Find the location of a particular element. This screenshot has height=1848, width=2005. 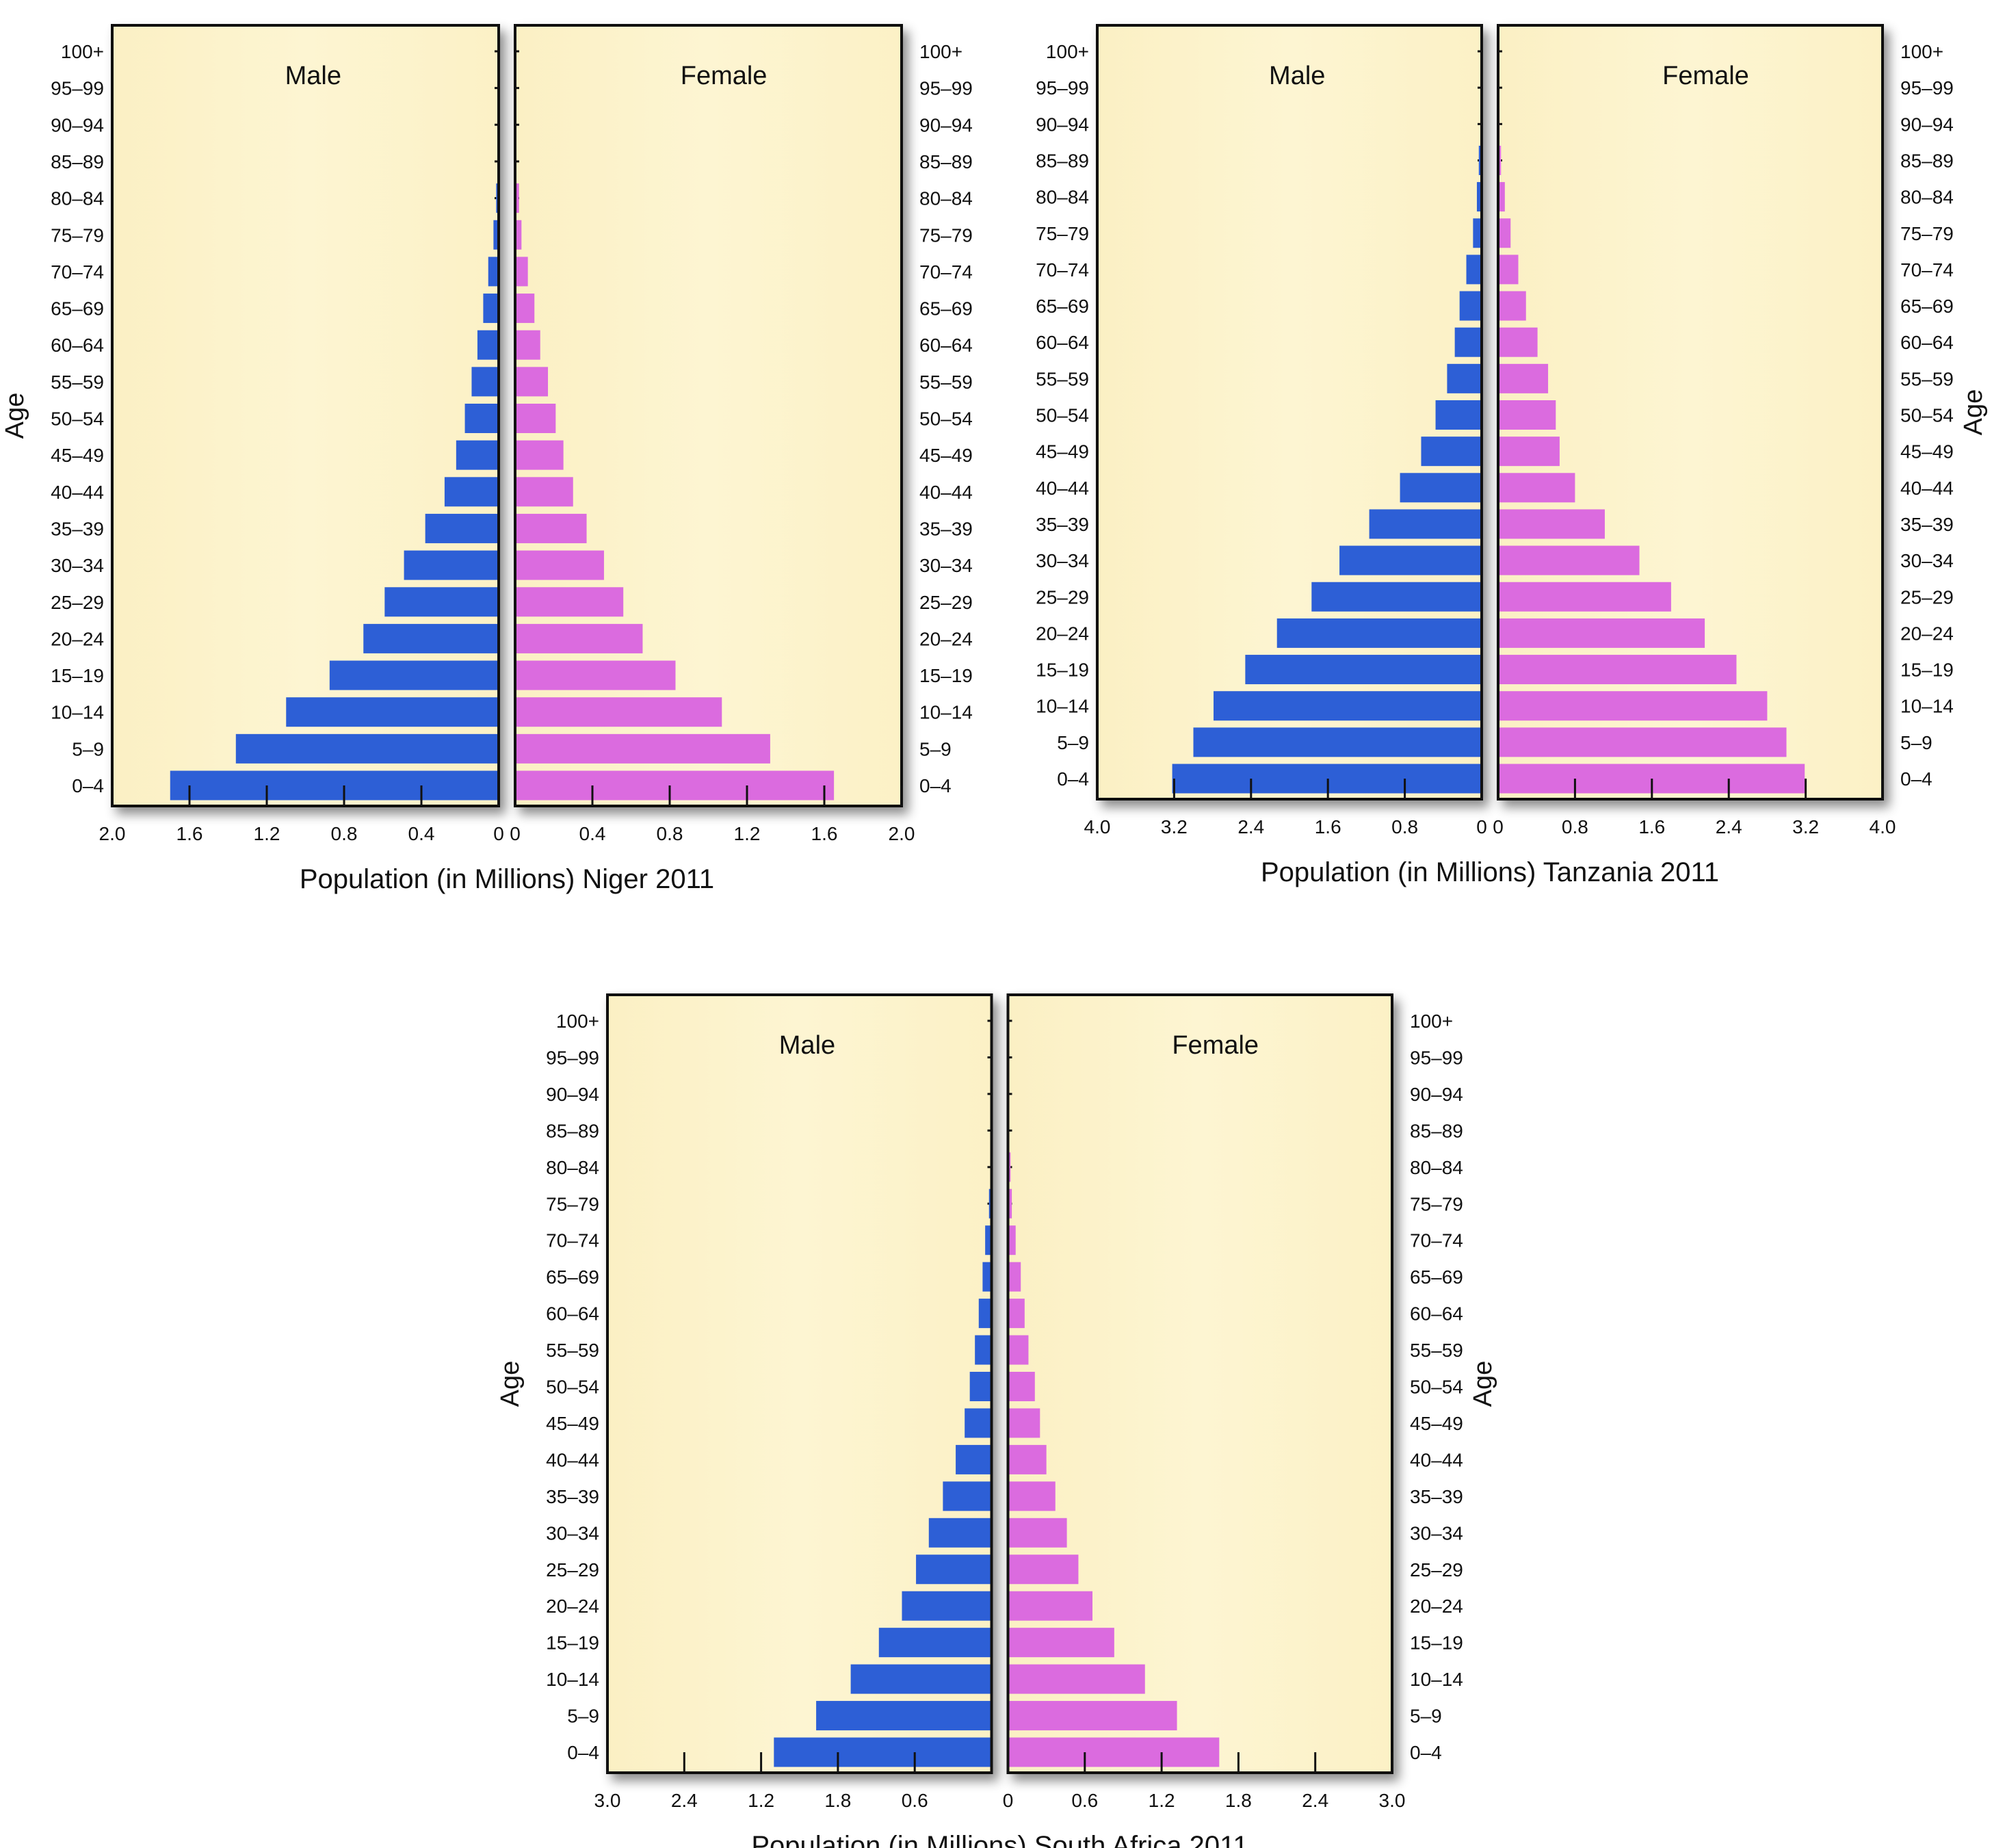

x-axis-title: Population (in Millions) Niger 2011 is located at coordinates (507, 879).